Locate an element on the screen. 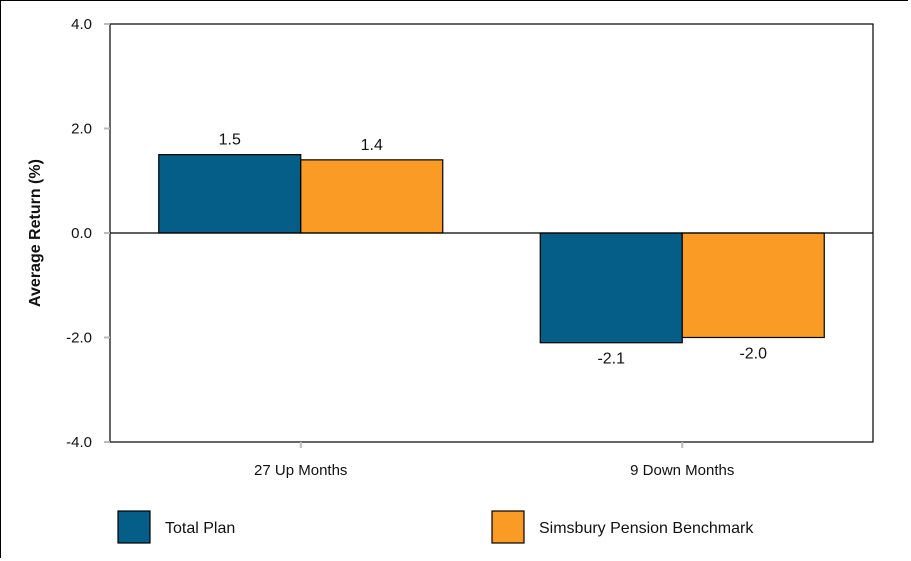 Image resolution: width=911 pixels, height=561 pixels. y-tick-label: 0.0 is located at coordinates (81, 233).